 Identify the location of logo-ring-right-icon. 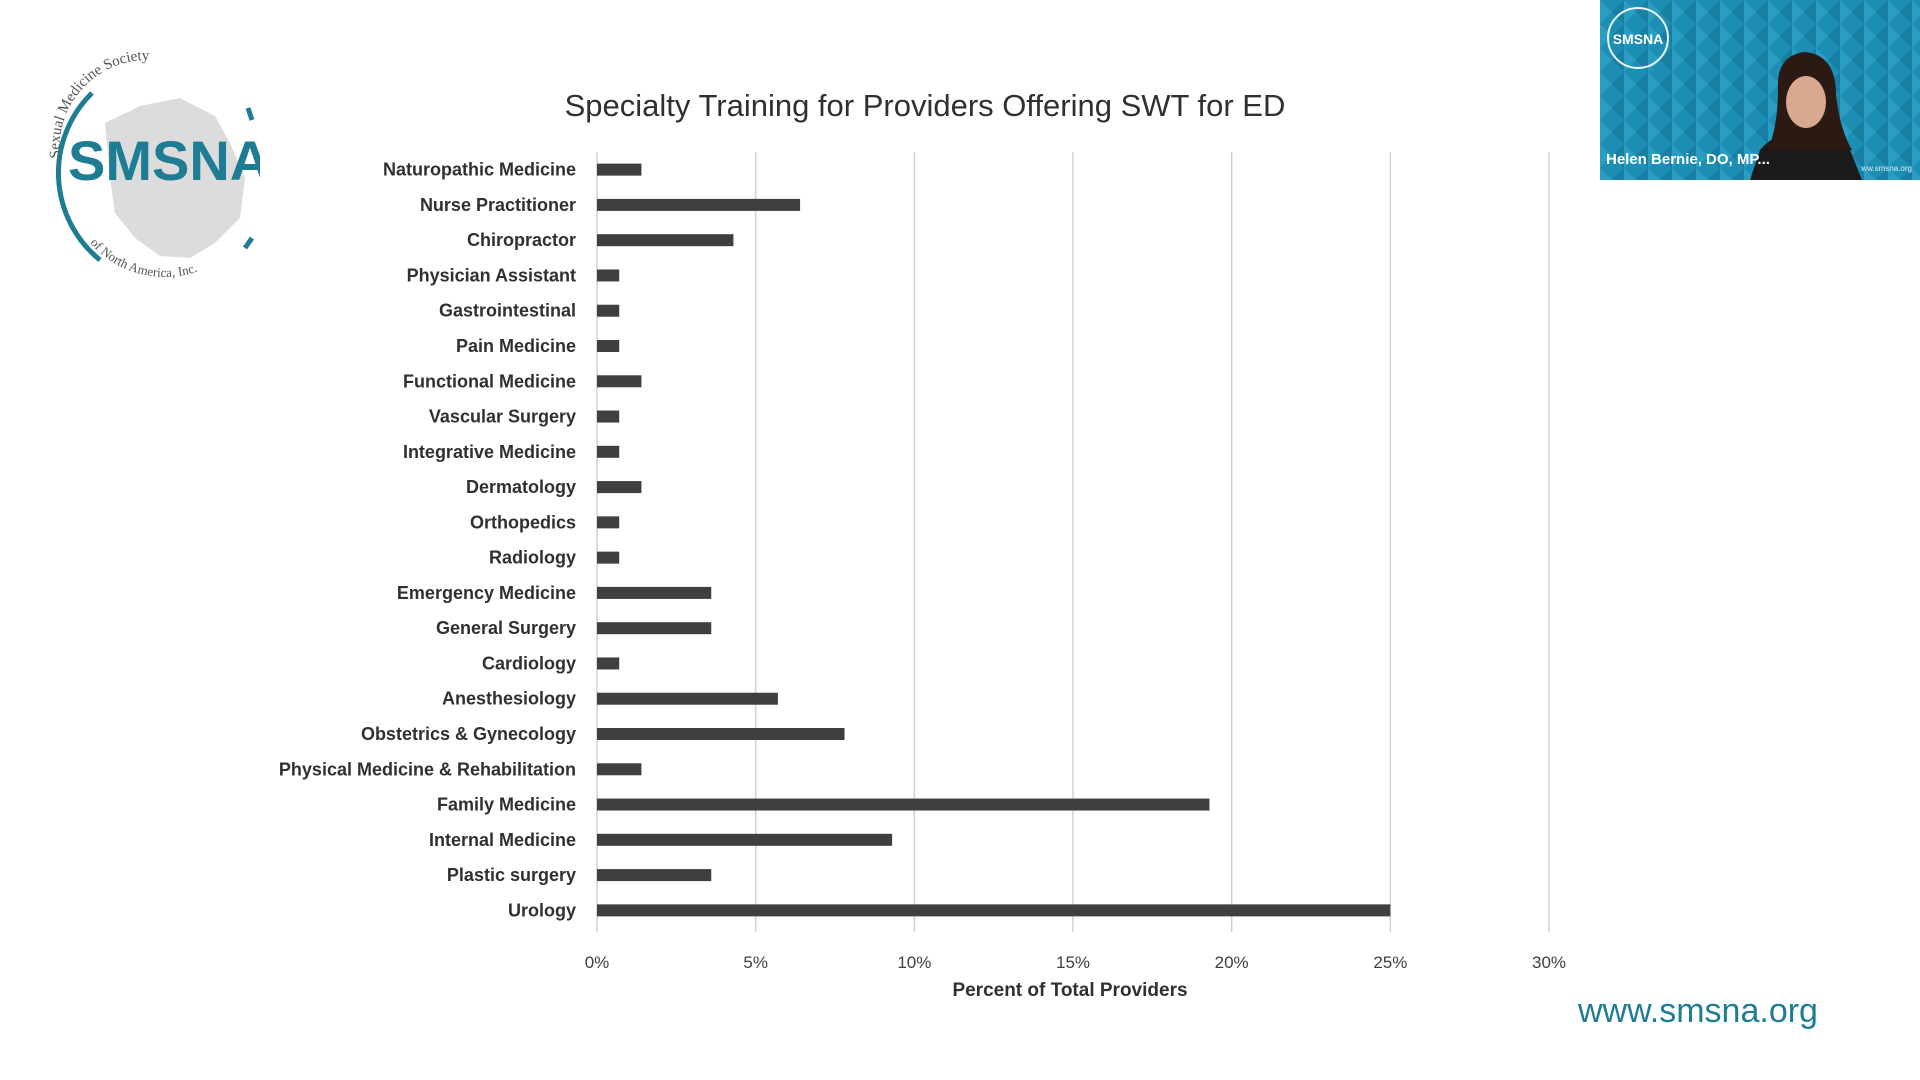
(248, 178).